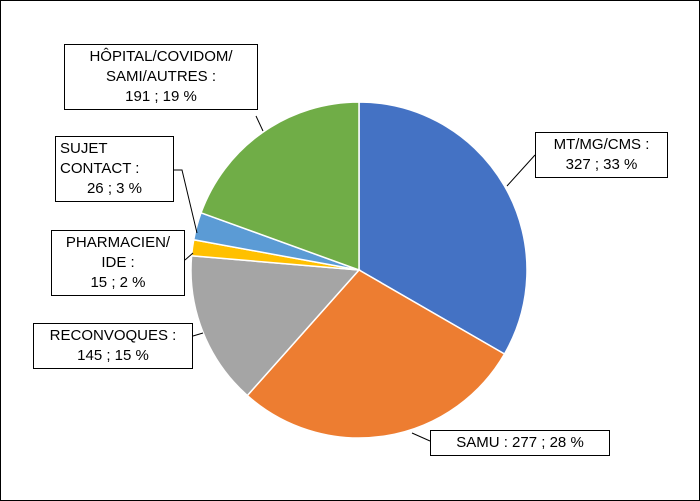  I want to click on label-reconvoques: RECONVOQUES : 145 ; 15 %, so click(113, 346).